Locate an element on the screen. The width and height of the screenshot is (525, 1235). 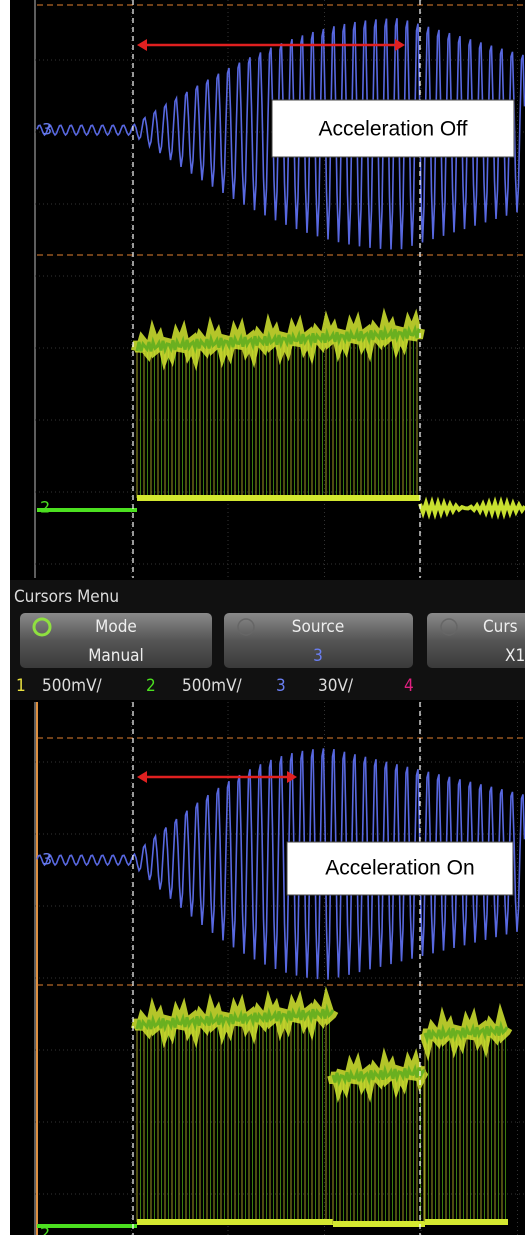
annotation: Acceleration On is located at coordinates (399, 868).